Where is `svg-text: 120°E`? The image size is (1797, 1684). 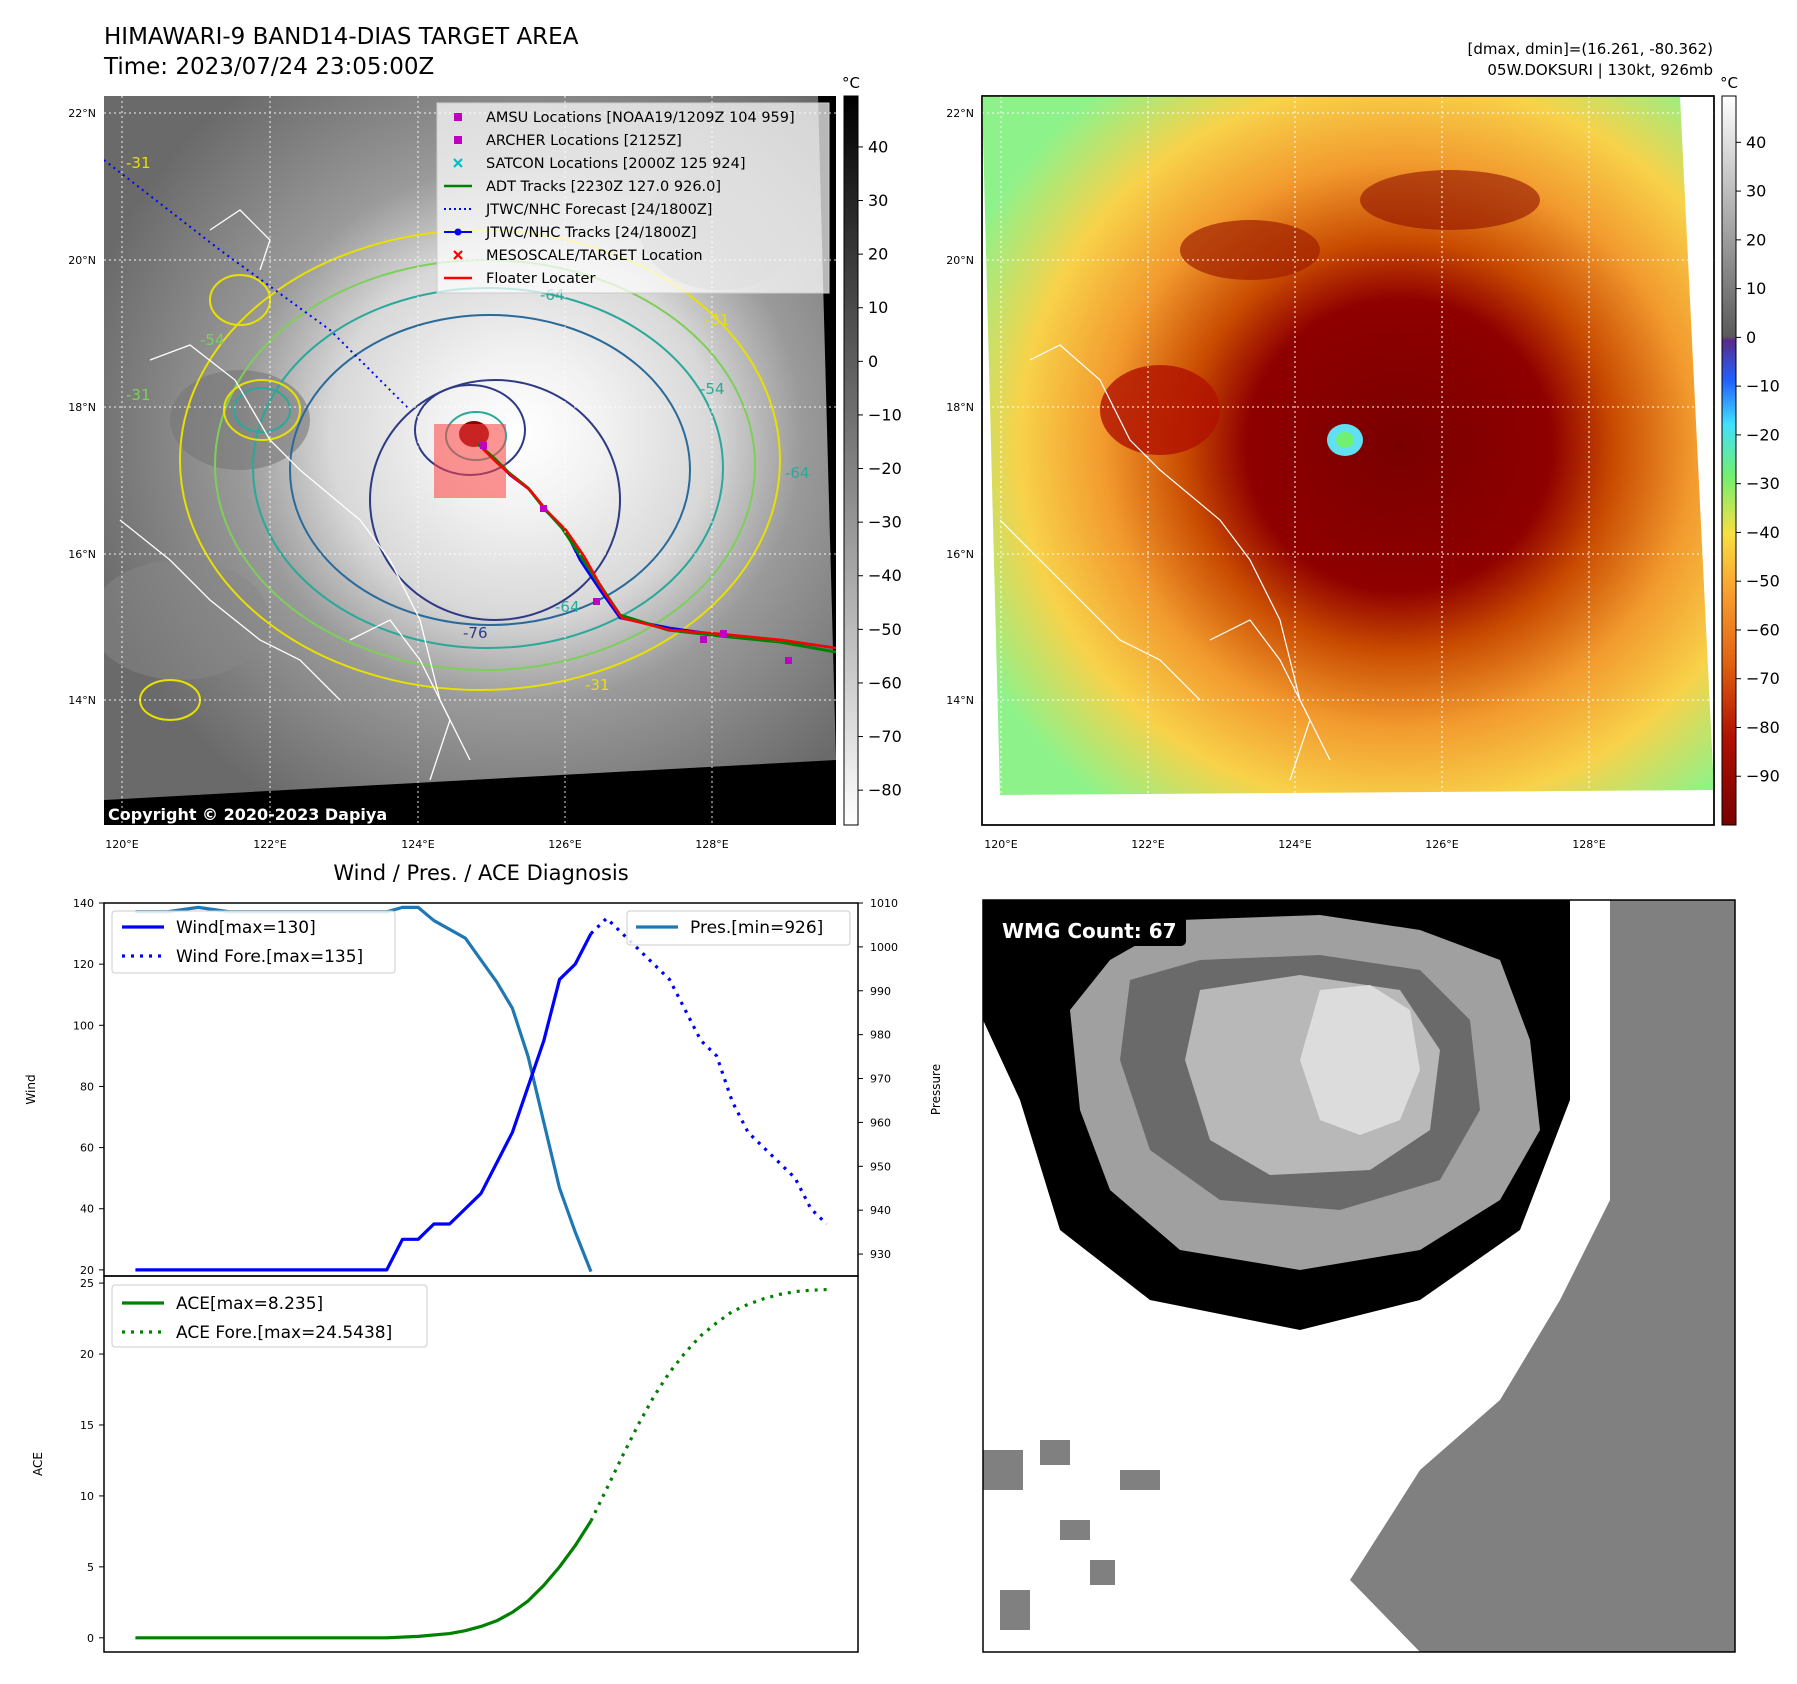
svg-text: 120°E is located at coordinates (1000, 844).